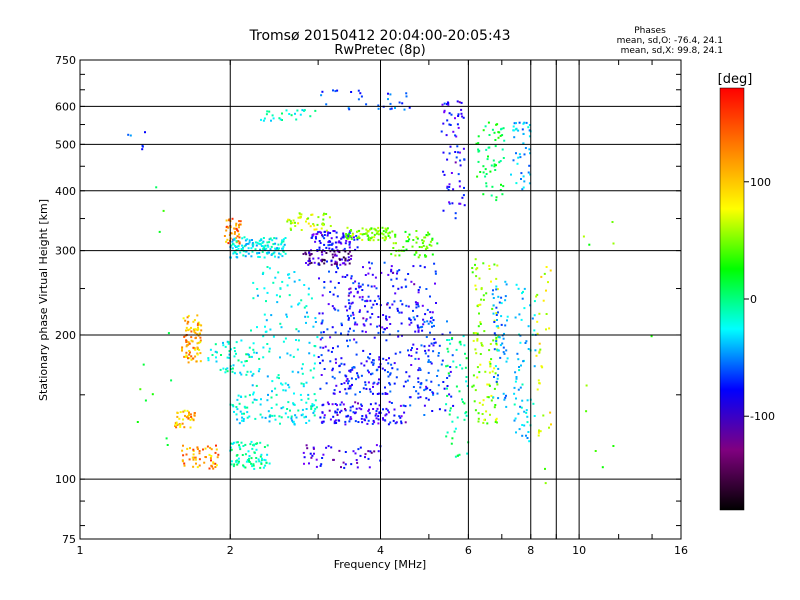 Image resolution: width=800 pixels, height=600 pixels. I want to click on x-tick-label: 8, so click(530, 550).